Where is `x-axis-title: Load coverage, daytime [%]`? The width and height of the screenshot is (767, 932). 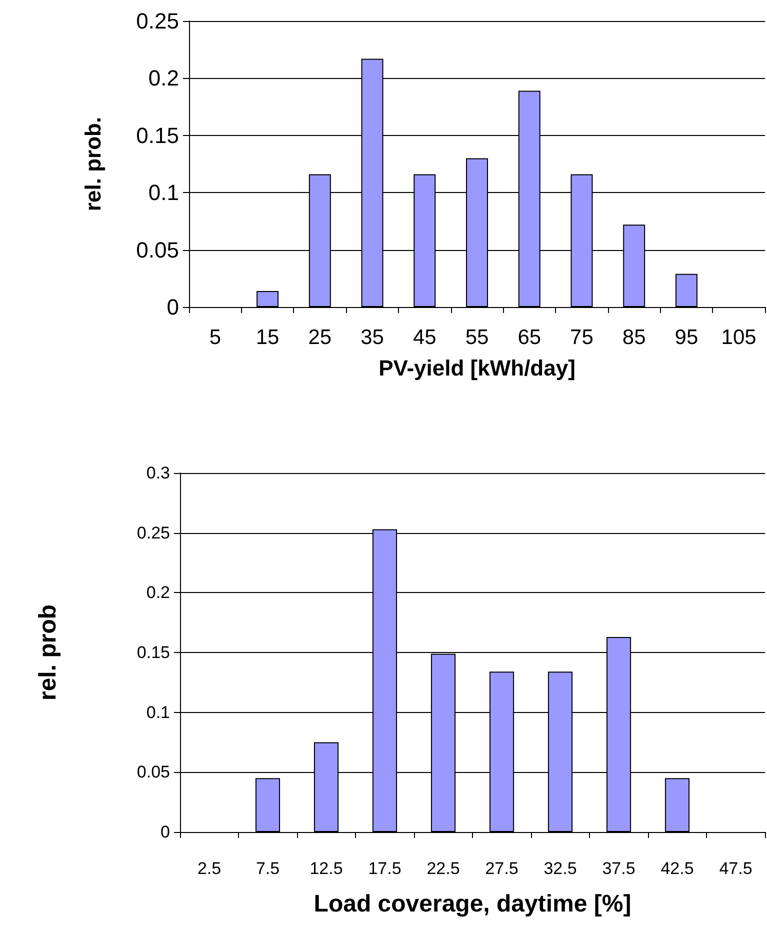 x-axis-title: Load coverage, daytime [%] is located at coordinates (473, 904).